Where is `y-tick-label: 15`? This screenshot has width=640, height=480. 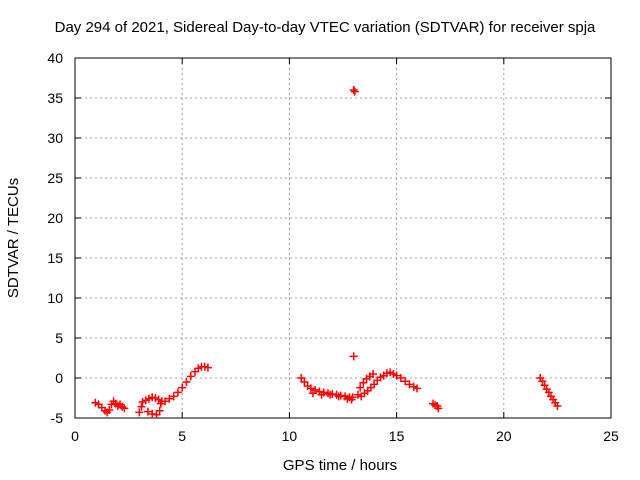
y-tick-label: 15 is located at coordinates (55, 258).